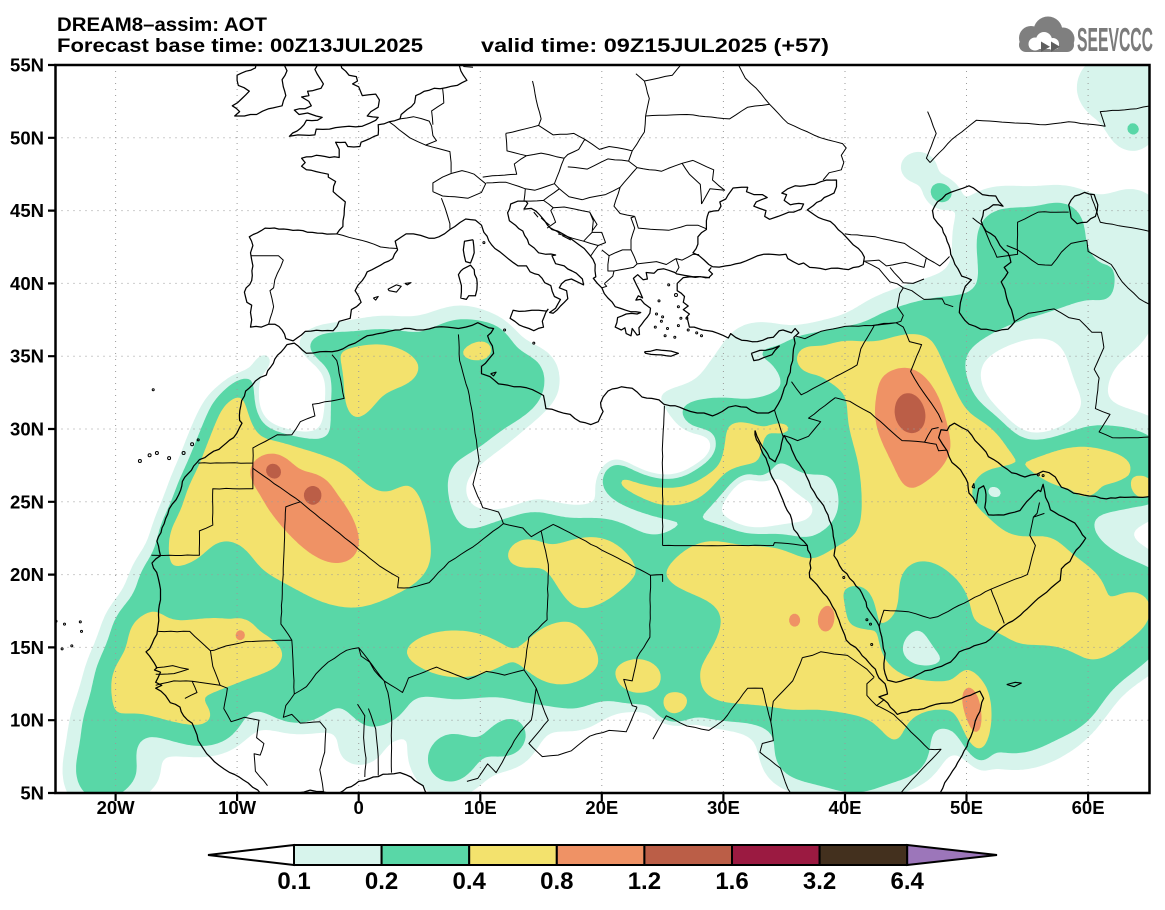 This screenshot has width=1165, height=910. Describe the element at coordinates (240, 46) in the screenshot. I see `svg-text:Forecast base time: 00Z13JUL20: Forecast base time: 00Z13JUL2025` at that location.